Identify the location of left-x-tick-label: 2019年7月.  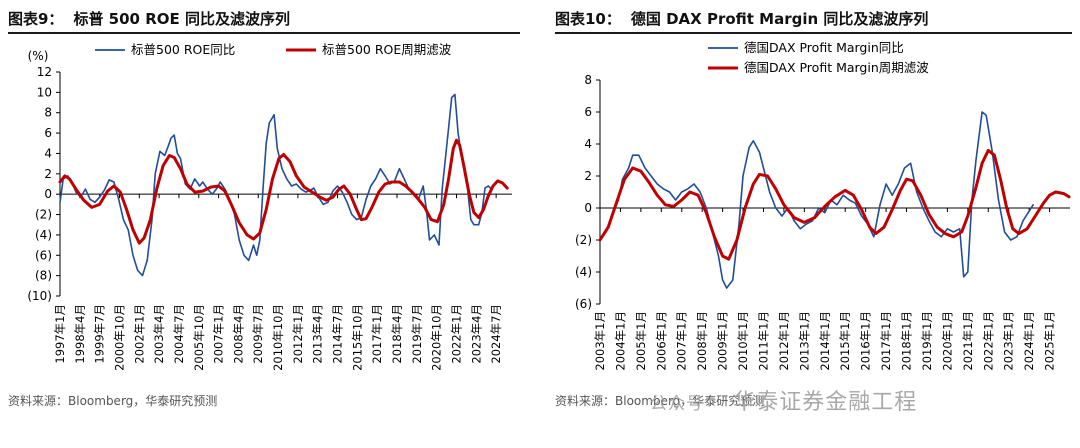
(417, 334).